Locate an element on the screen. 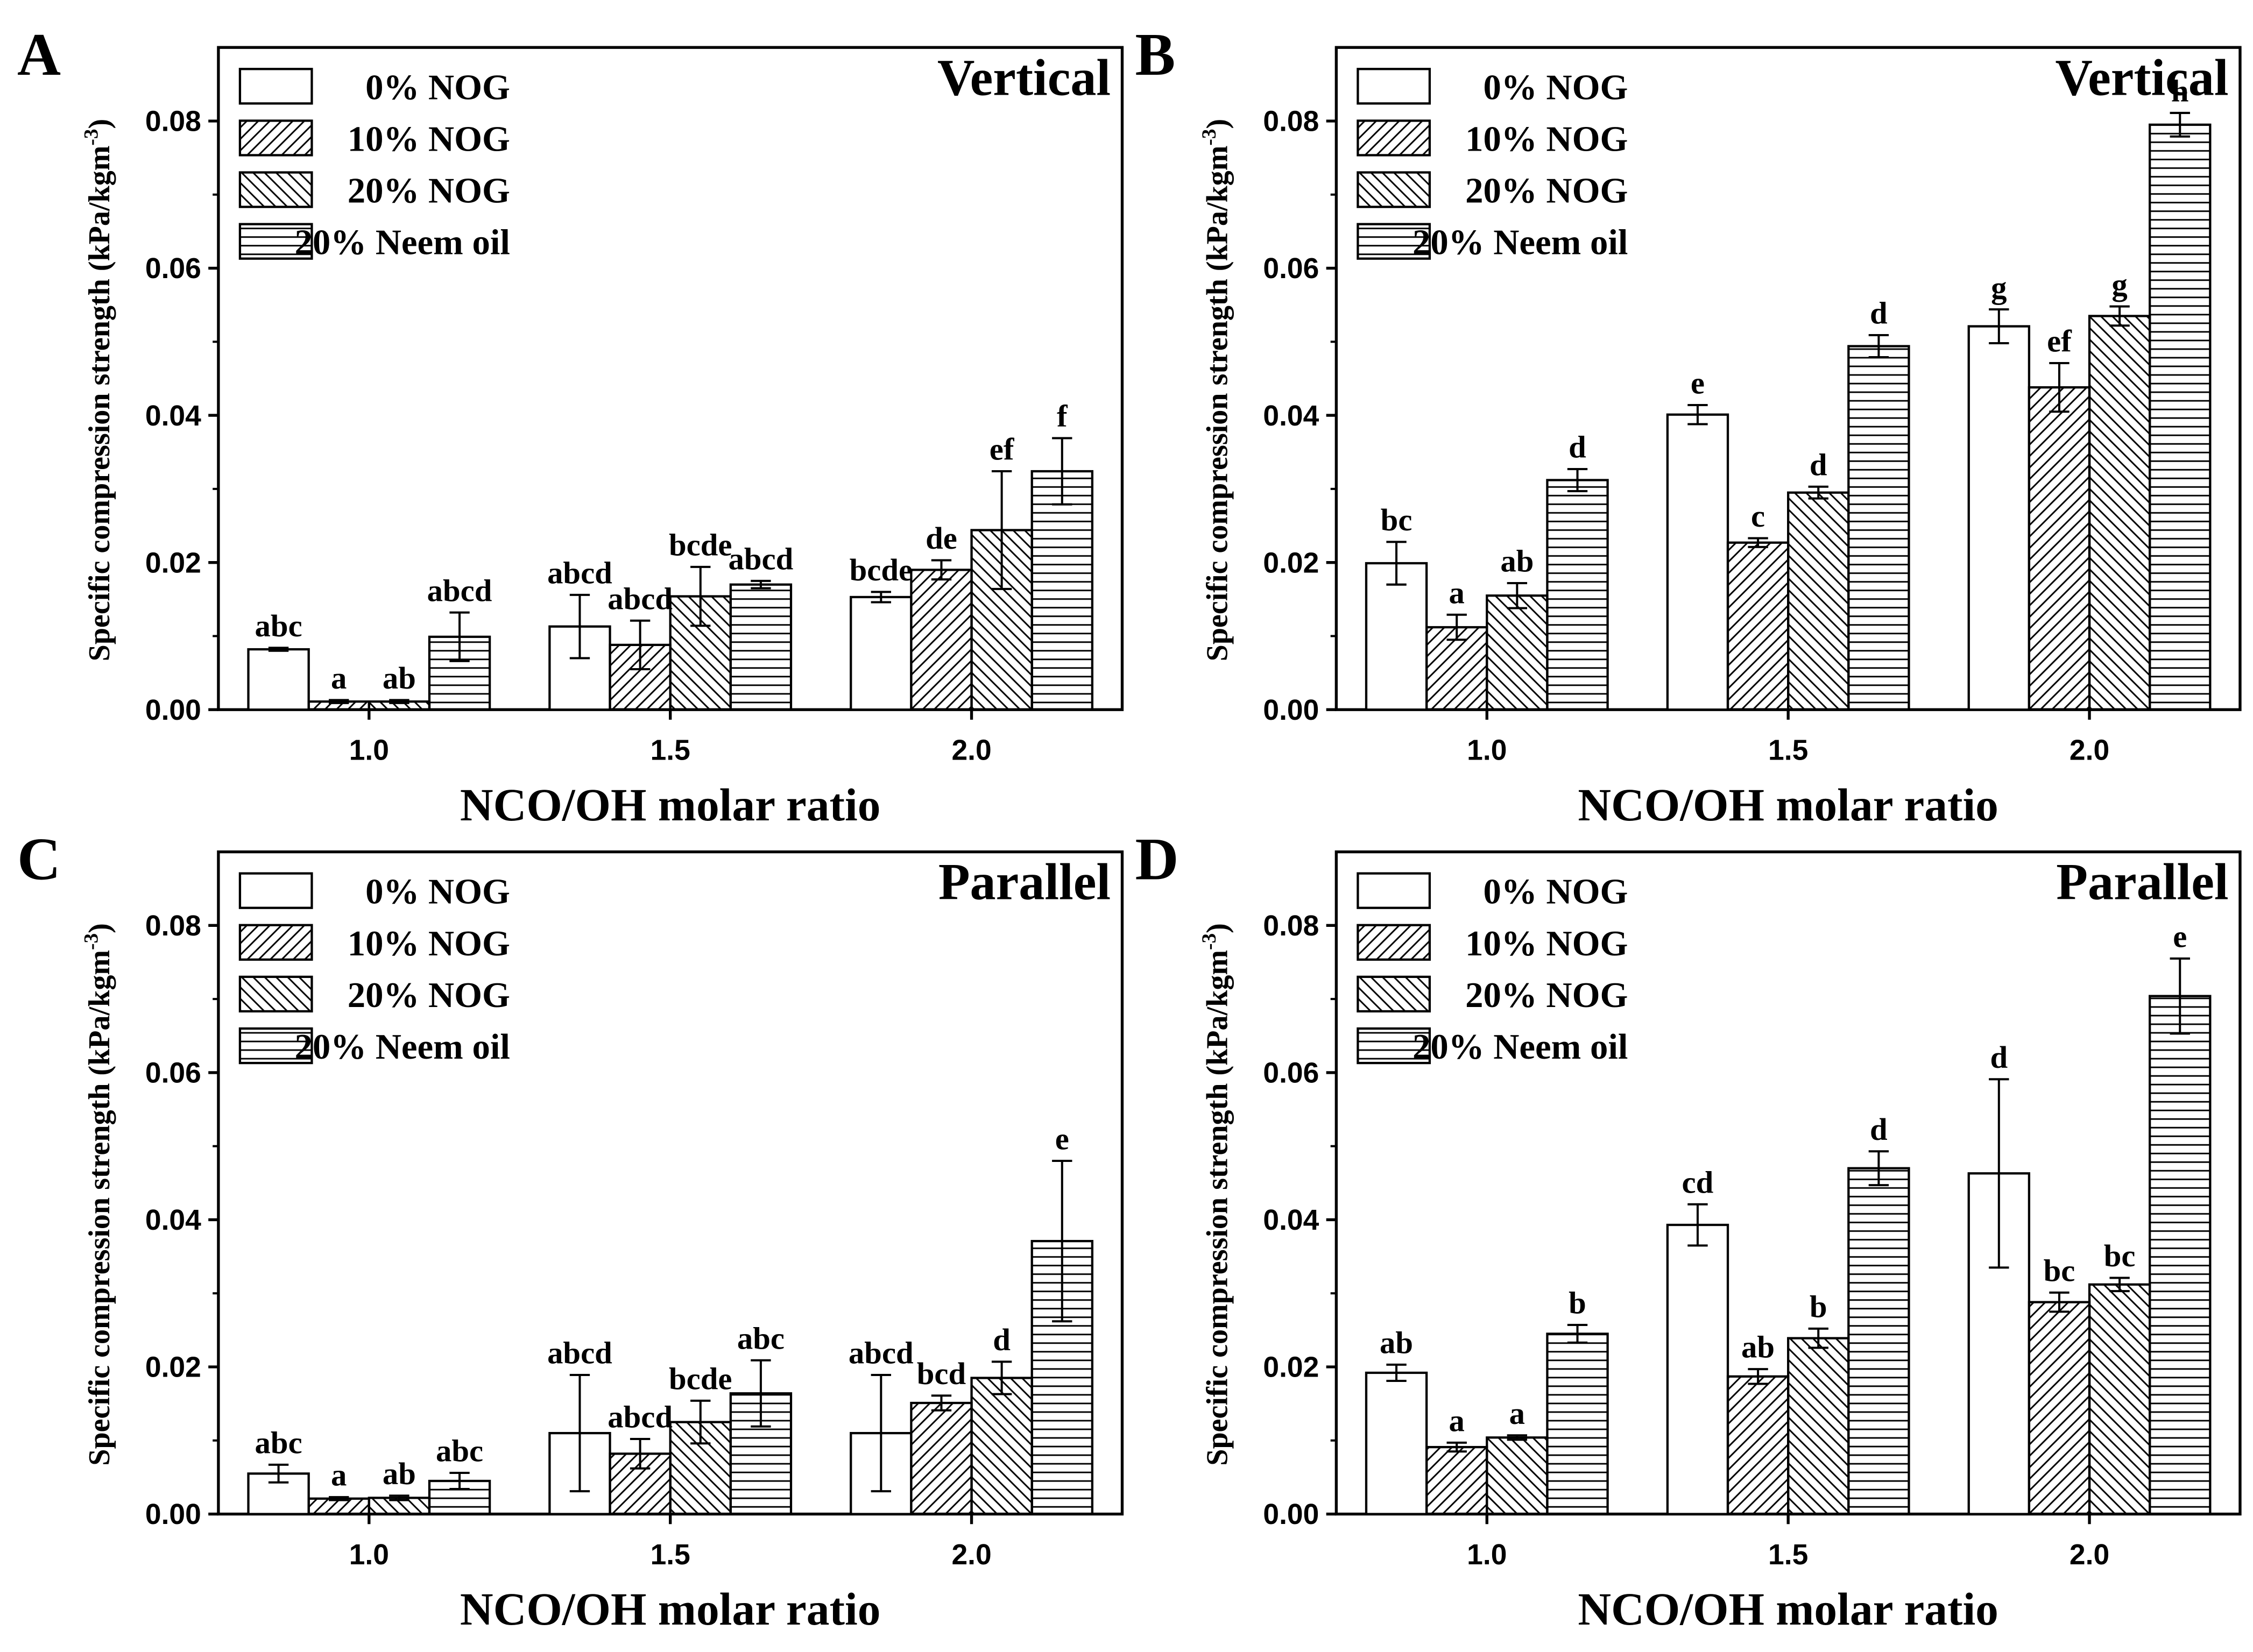 Image resolution: width=2253 pixels, height=1652 pixels. legend-label: 20% NOG is located at coordinates (1546, 191).